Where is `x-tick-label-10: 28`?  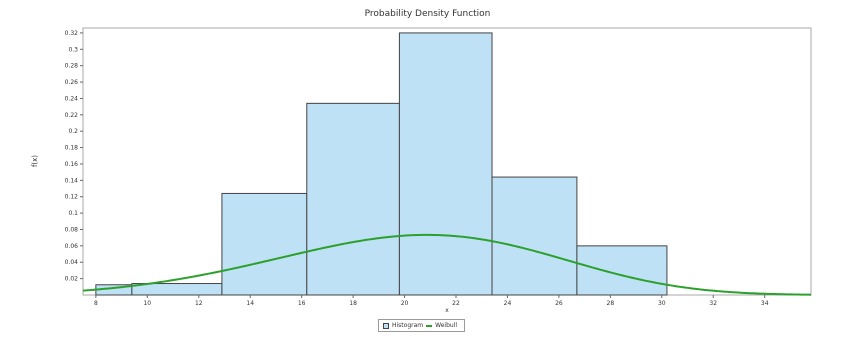 x-tick-label-10: 28 is located at coordinates (611, 303).